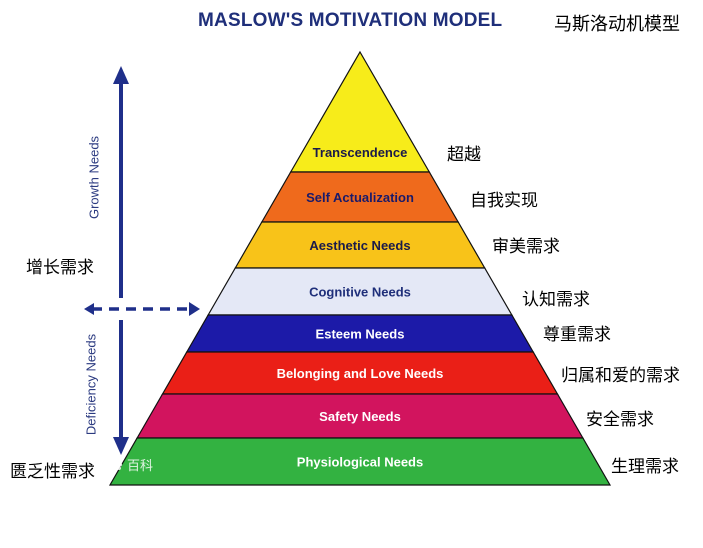  Describe the element at coordinates (620, 376) in the screenshot. I see `level-label-cn-belonging: 归属和爱的需求` at that location.